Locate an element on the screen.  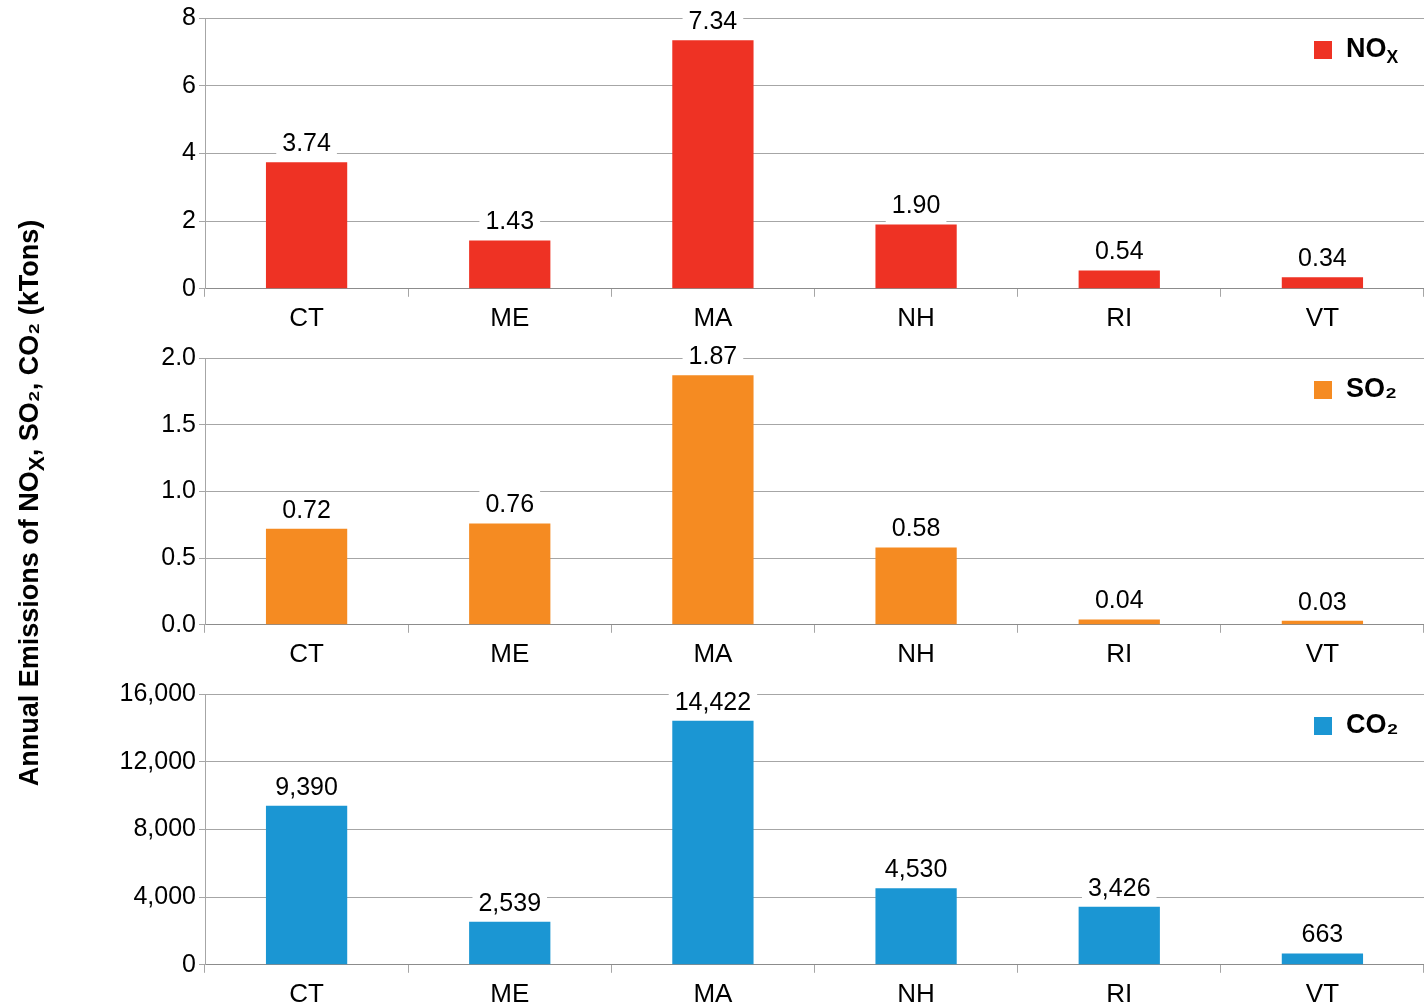
data-label: 3.74 is located at coordinates (306, 142).